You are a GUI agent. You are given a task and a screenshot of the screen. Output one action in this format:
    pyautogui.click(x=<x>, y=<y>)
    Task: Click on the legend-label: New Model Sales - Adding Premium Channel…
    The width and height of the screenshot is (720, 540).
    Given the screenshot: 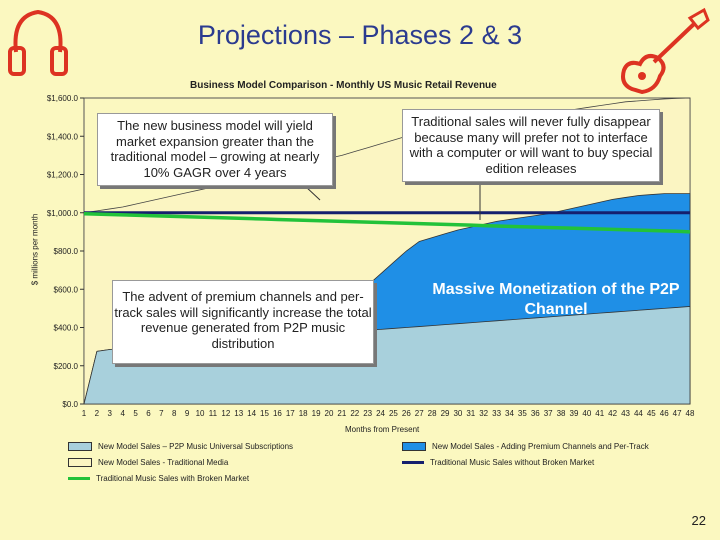 What is the action you would take?
    pyautogui.click(x=540, y=446)
    